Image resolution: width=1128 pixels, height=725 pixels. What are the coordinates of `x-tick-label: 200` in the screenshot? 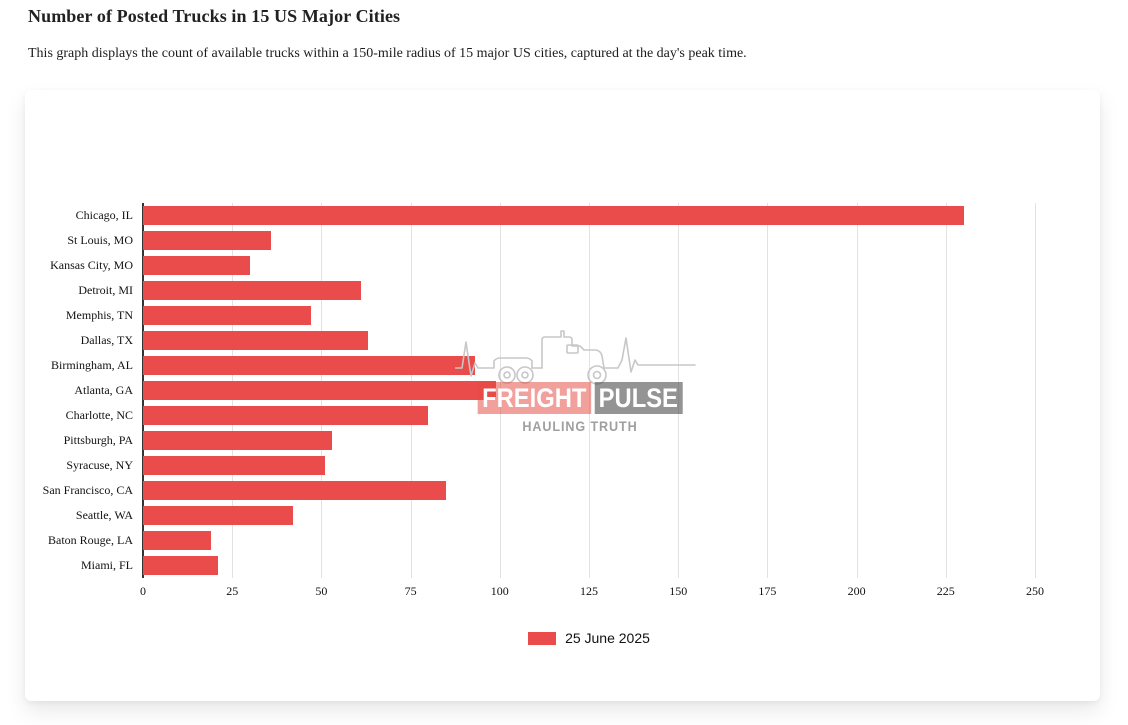 It's located at (856, 591).